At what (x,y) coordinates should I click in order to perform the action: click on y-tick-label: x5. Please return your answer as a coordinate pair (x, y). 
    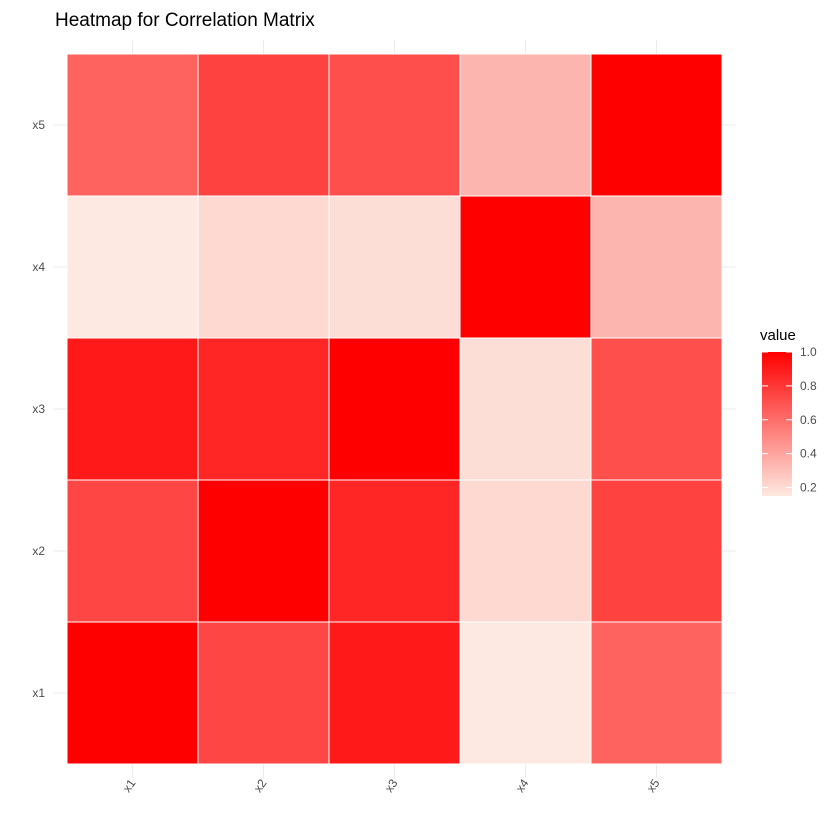
    Looking at the image, I should click on (38, 125).